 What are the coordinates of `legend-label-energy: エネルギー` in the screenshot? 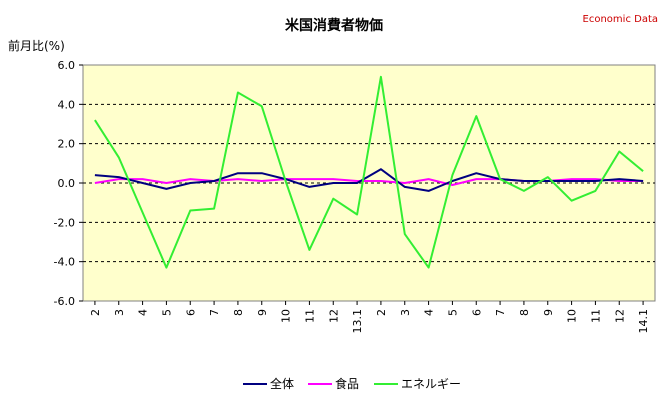 It's located at (431, 384).